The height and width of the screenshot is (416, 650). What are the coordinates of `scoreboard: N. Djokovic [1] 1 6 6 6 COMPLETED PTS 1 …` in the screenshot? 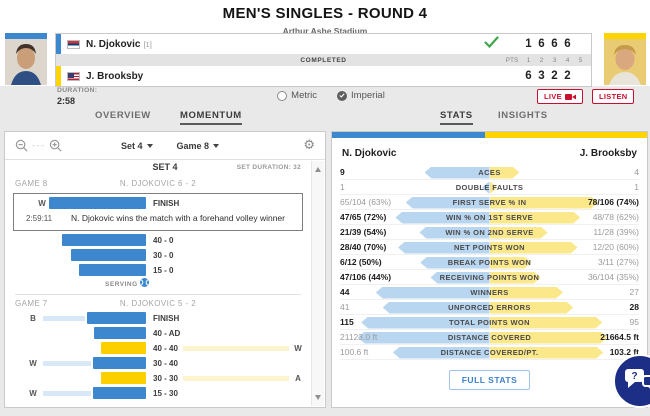 It's located at (323, 60).